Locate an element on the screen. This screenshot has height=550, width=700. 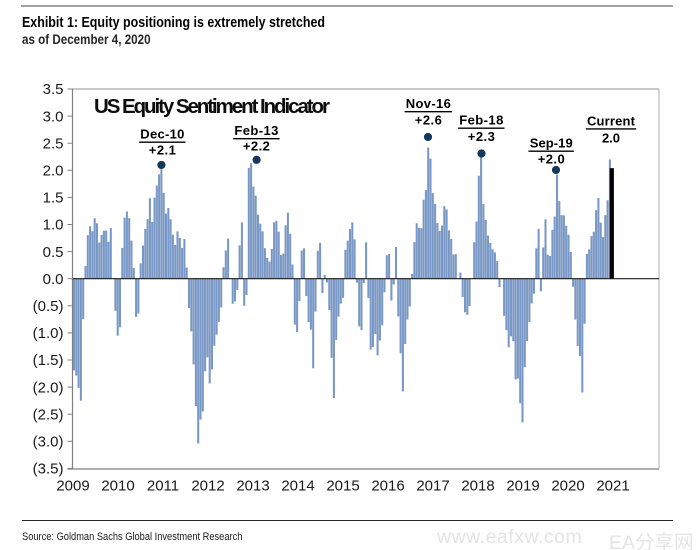
svg-text: (2.0) is located at coordinates (48, 387).